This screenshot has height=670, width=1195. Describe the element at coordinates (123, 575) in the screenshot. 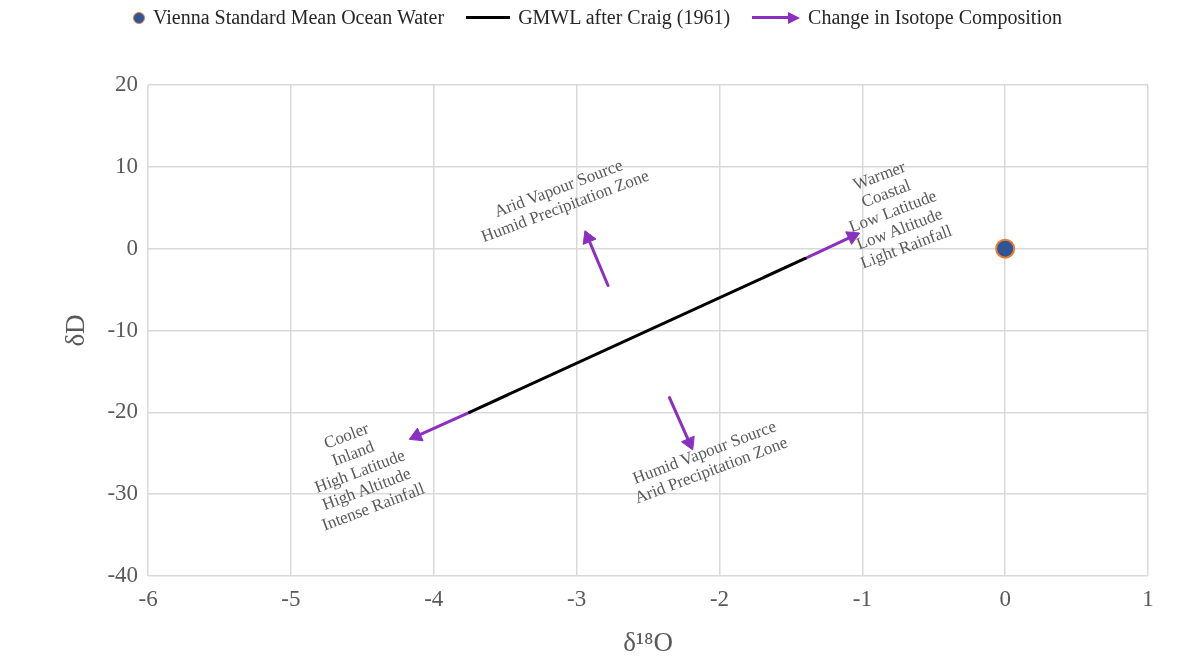

I see `y-tick-label: -40` at that location.